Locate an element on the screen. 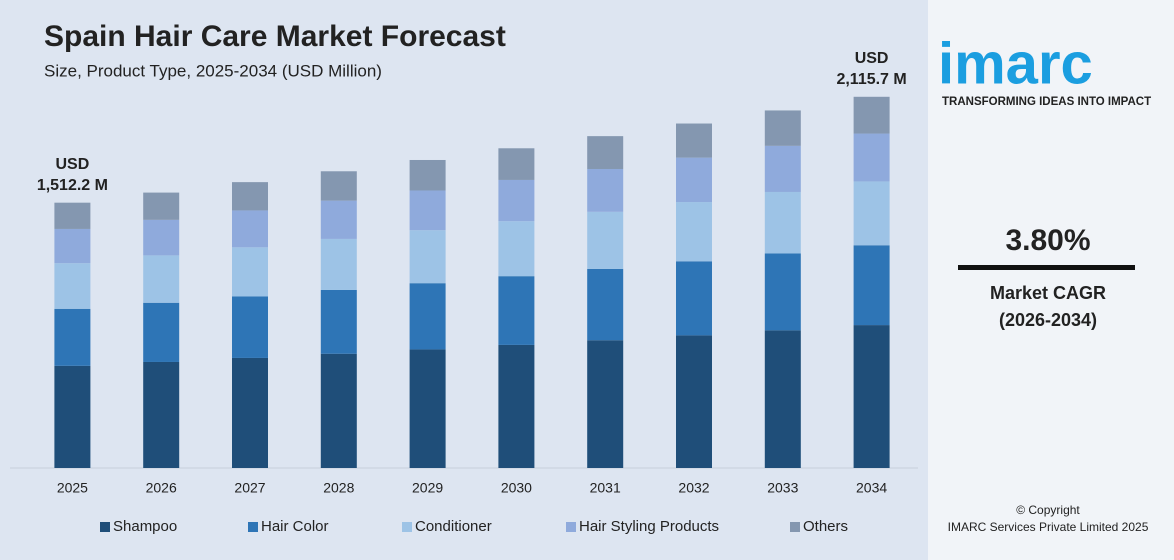 The image size is (1174, 560). x-tick-label: 2026 is located at coordinates (161, 488).